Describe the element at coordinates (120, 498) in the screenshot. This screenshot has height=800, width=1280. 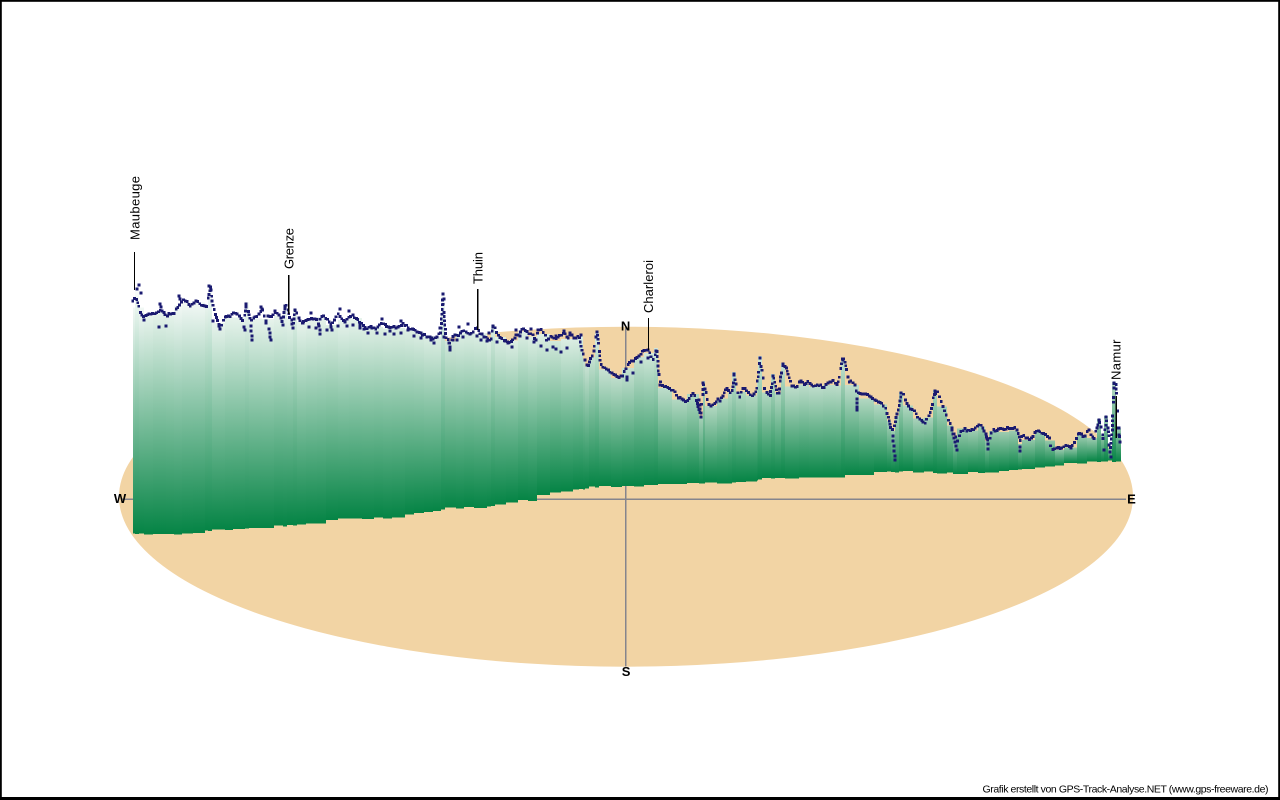
I see `svg-text: W` at that location.